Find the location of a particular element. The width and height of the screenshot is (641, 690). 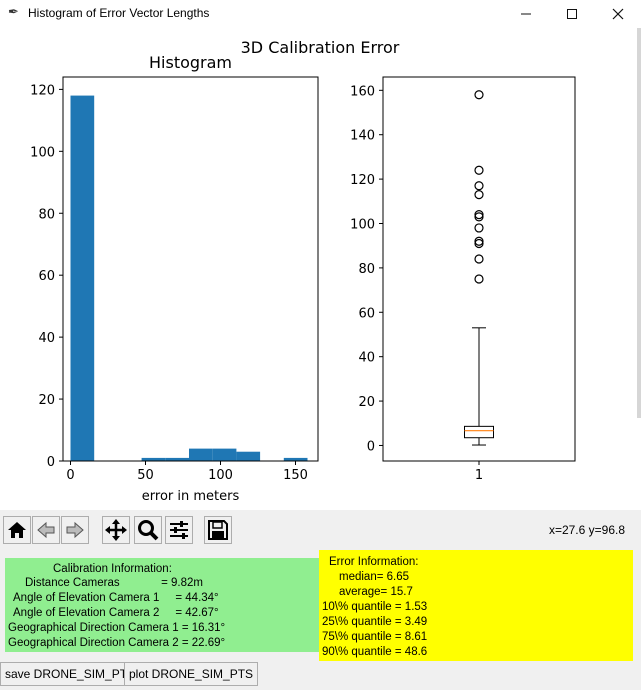

save-figure-button is located at coordinates (218, 530).